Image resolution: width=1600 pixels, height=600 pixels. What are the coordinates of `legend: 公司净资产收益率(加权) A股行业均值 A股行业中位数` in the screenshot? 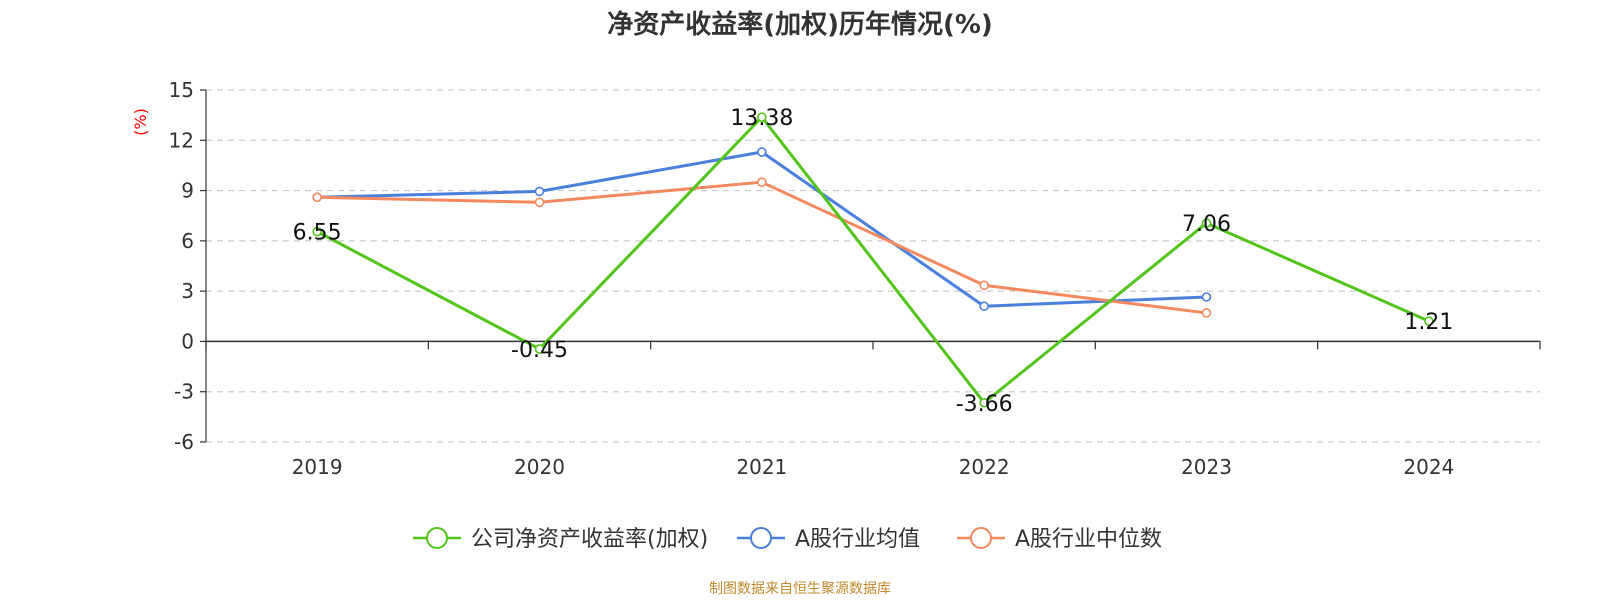 It's located at (787, 539).